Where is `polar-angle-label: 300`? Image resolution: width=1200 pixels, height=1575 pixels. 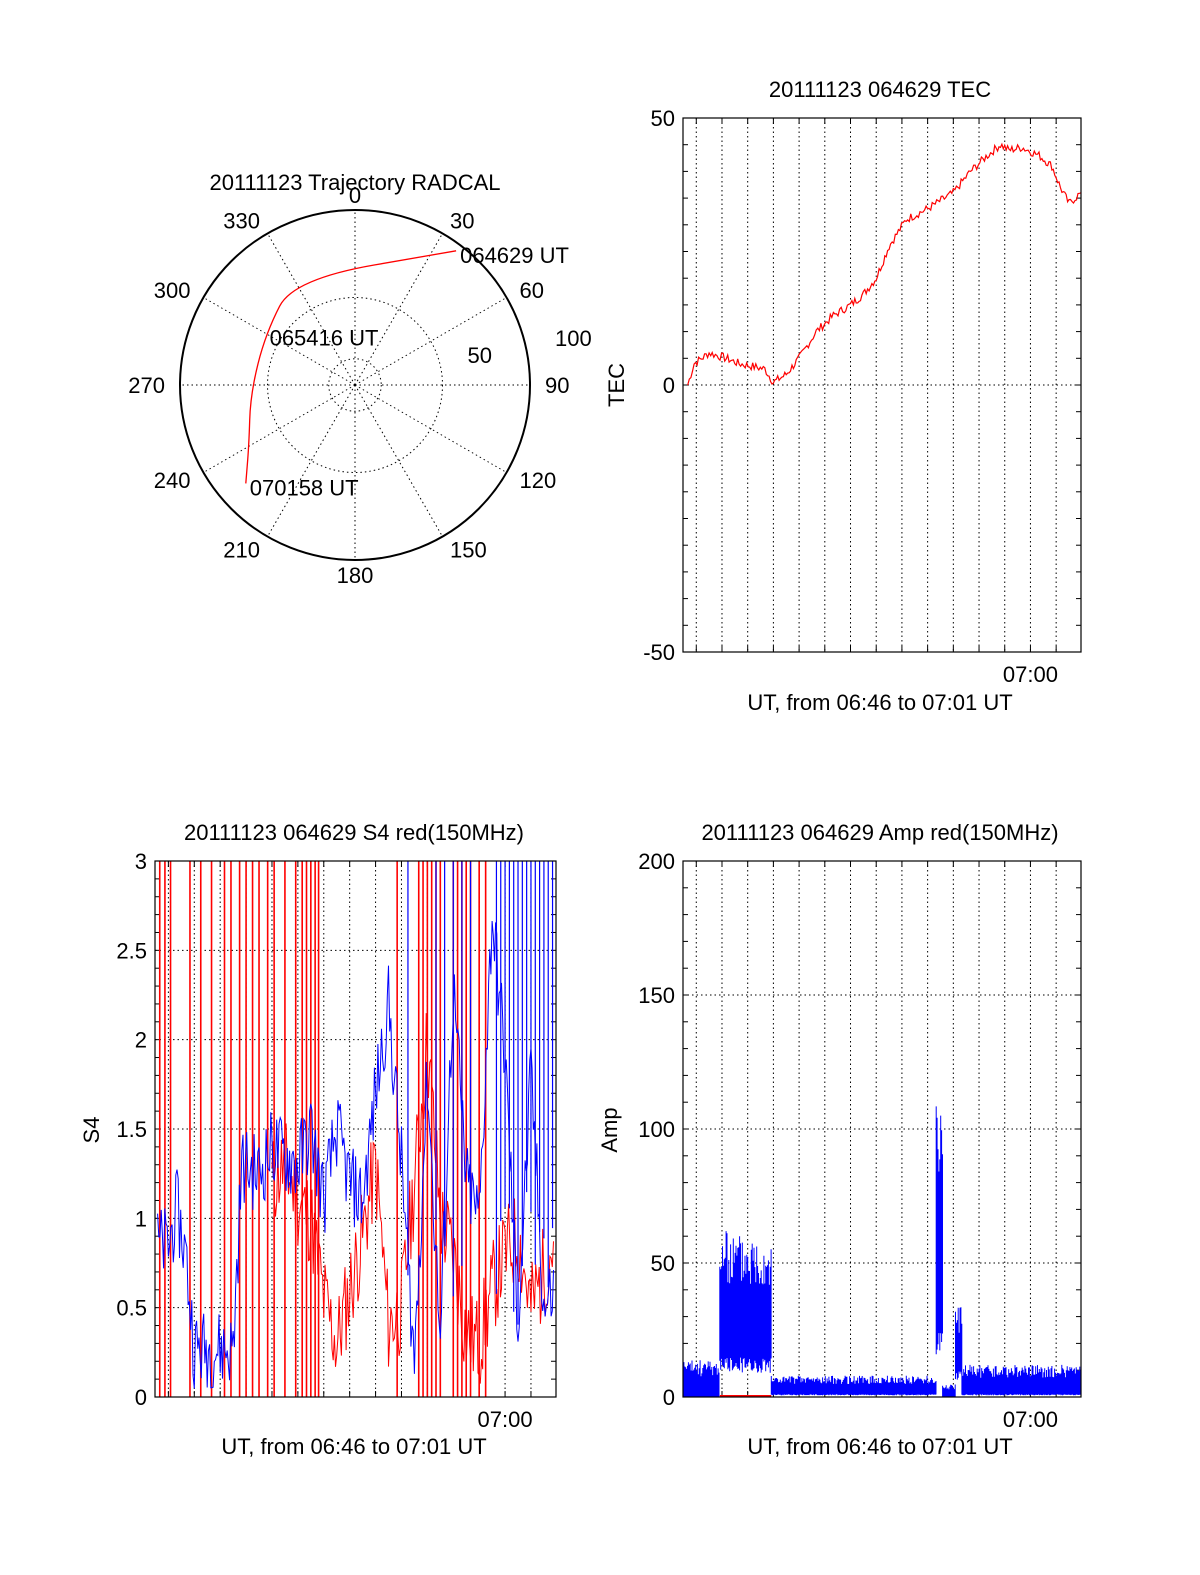 polar-angle-label: 300 is located at coordinates (172, 290).